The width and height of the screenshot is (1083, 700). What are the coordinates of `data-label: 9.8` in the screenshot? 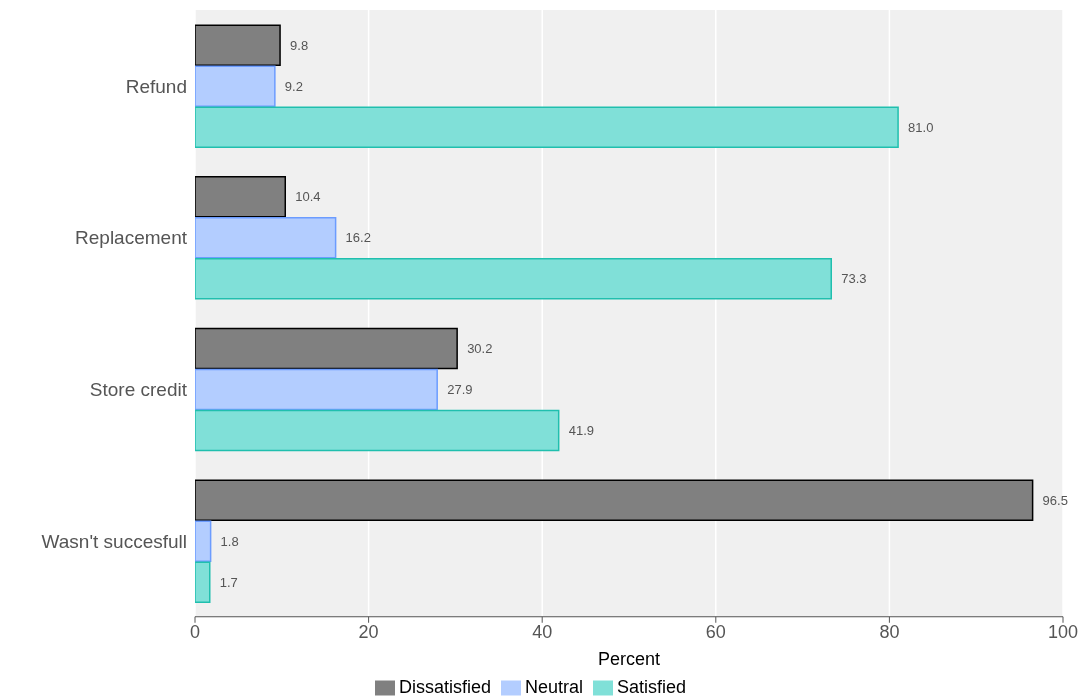 It's located at (299, 45).